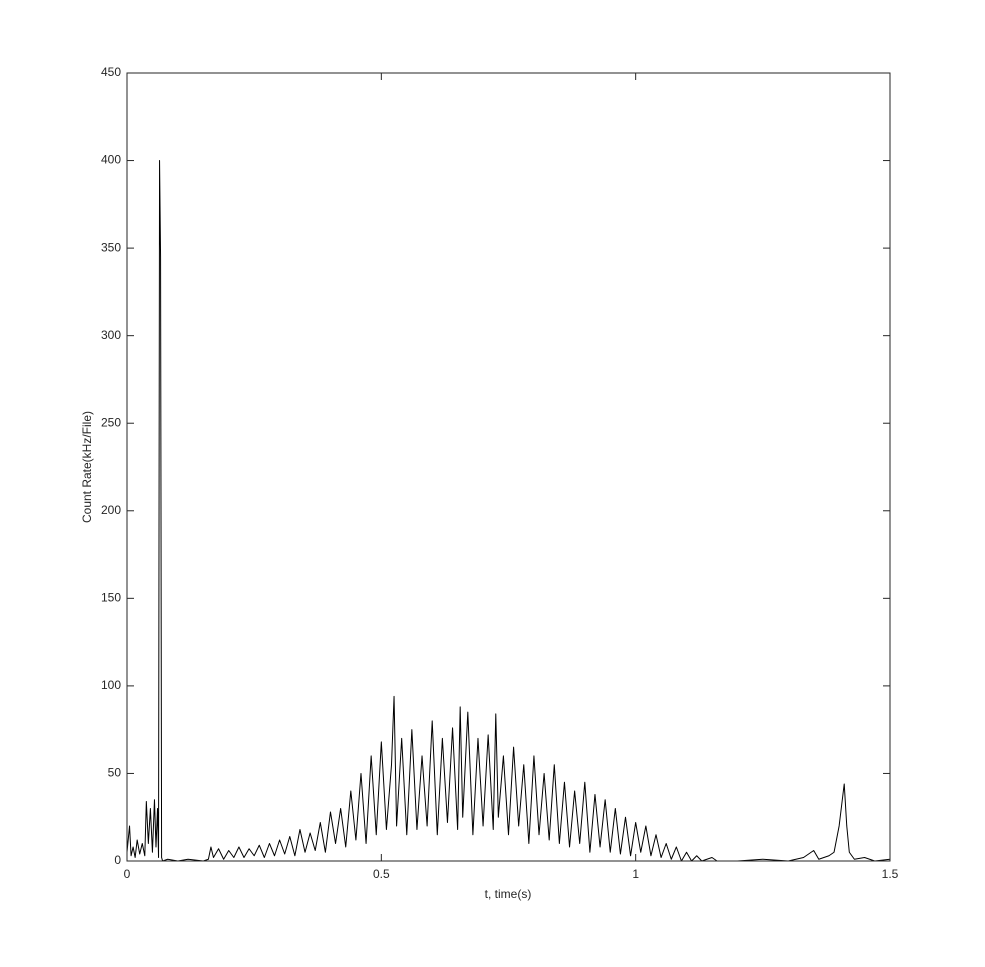  I want to click on y-tick-label: 450, so click(111, 72).